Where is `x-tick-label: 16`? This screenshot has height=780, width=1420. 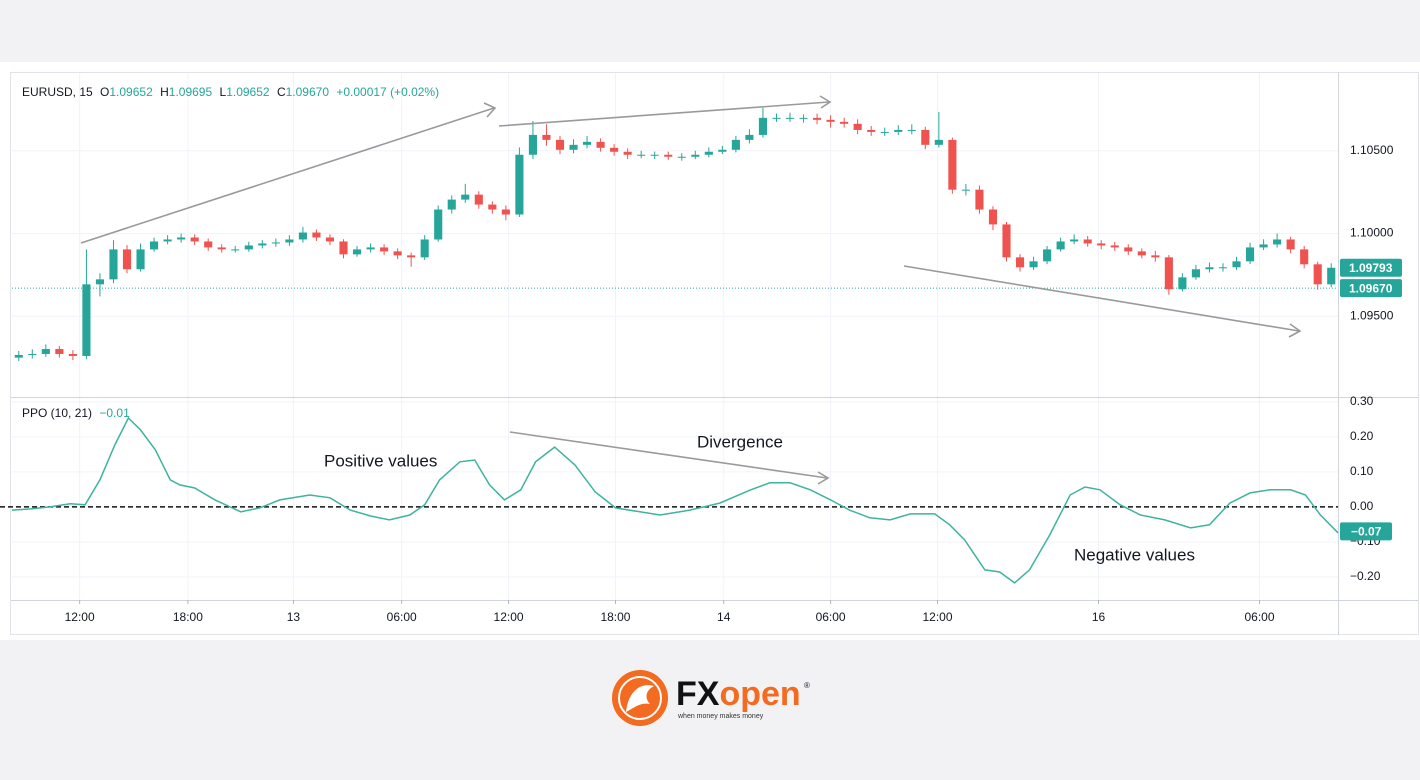 x-tick-label: 16 is located at coordinates (1099, 617).